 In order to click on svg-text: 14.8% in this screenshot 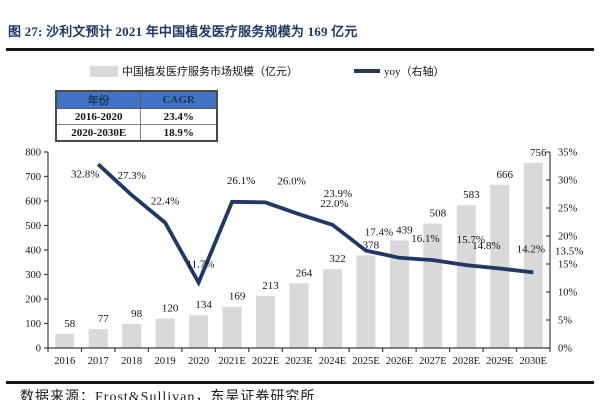, I will do `click(486, 246)`.